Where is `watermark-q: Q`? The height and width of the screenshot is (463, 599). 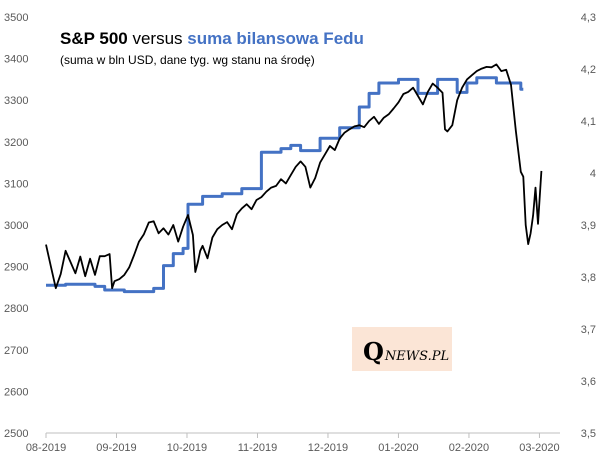 watermark-q: Q is located at coordinates (373, 351).